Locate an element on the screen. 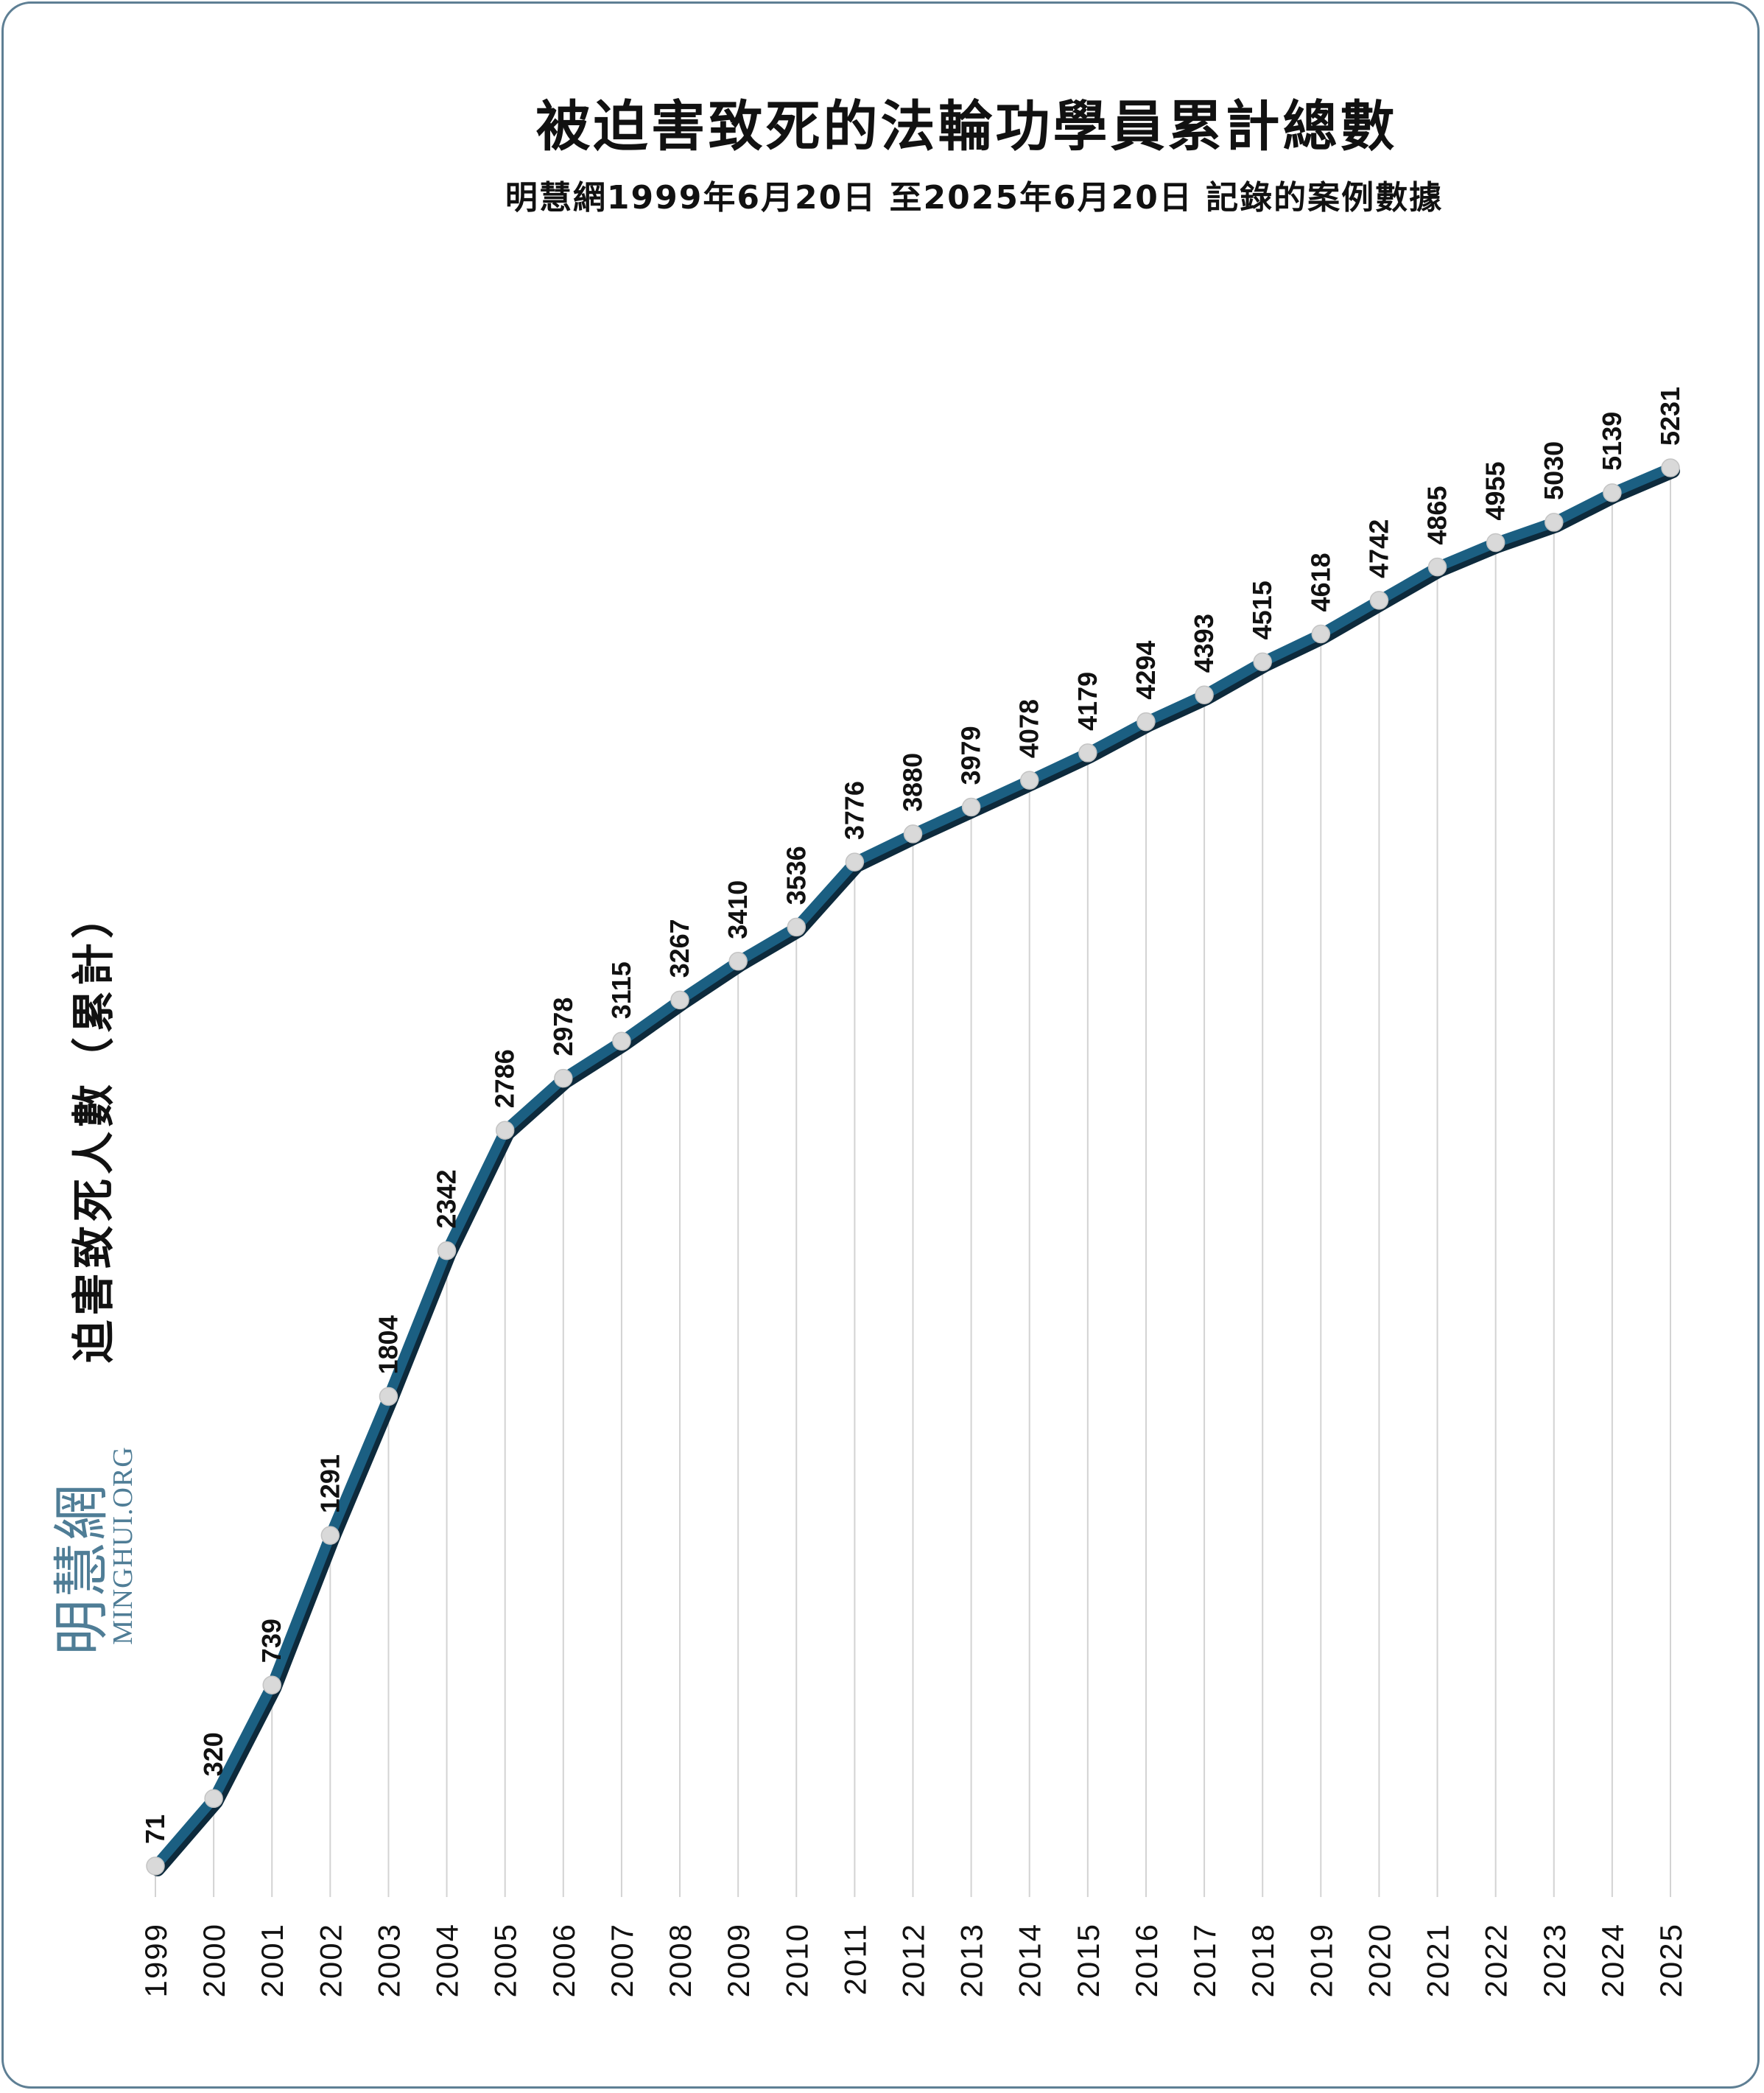  data-label: 3880 is located at coordinates (913, 783).